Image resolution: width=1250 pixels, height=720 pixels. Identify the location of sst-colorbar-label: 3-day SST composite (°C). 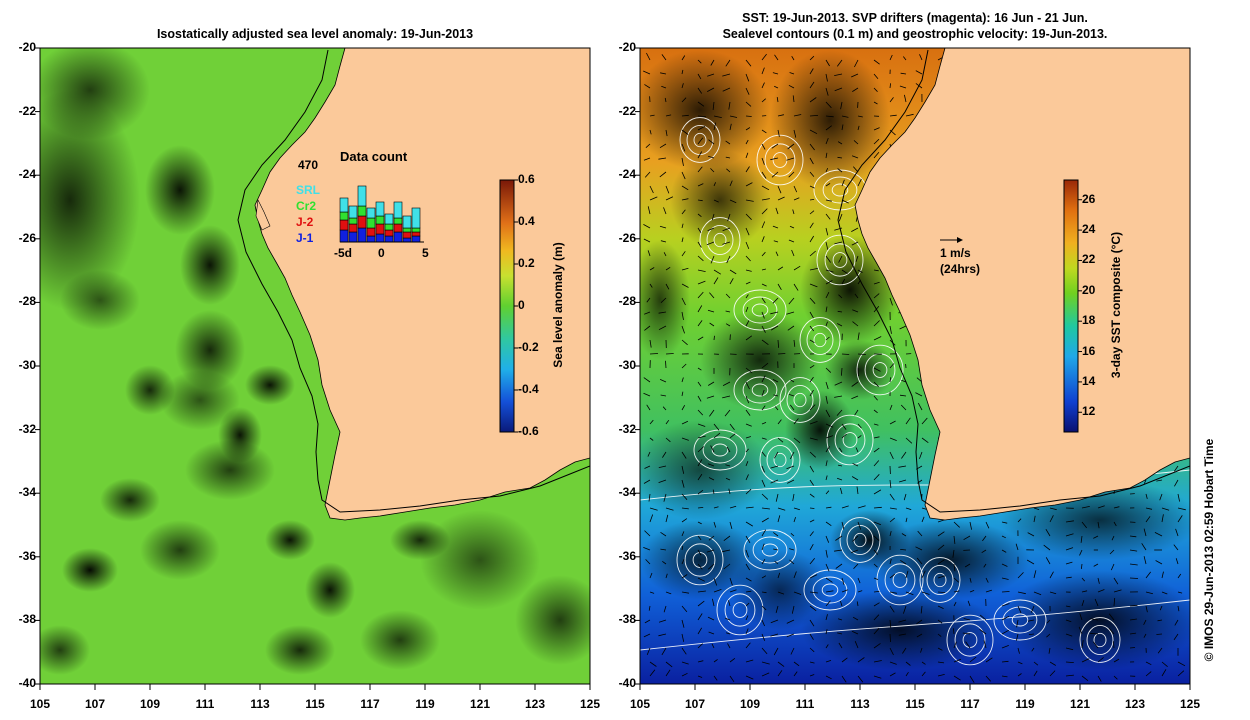
(1116, 305).